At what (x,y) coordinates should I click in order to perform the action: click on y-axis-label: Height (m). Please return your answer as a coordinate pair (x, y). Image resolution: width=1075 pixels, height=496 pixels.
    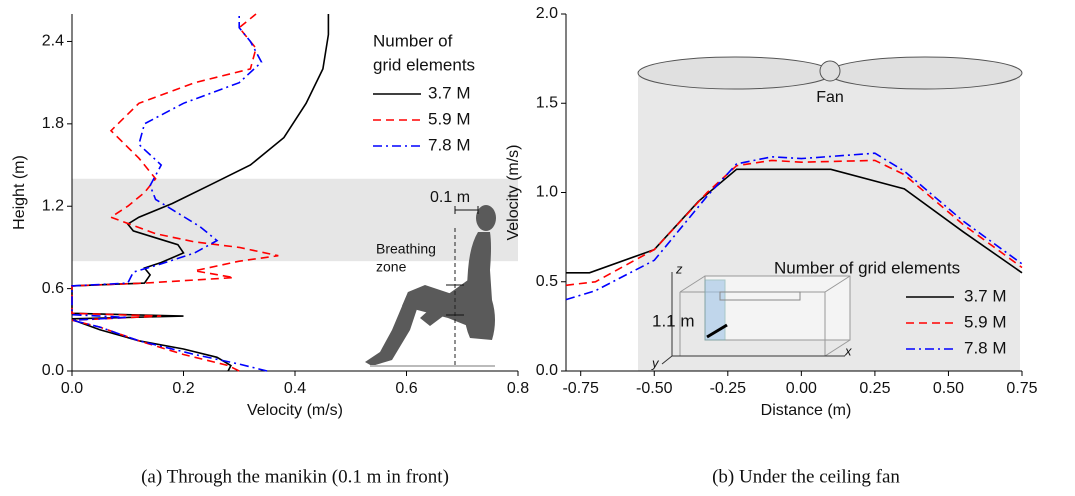
    Looking at the image, I should click on (19, 192).